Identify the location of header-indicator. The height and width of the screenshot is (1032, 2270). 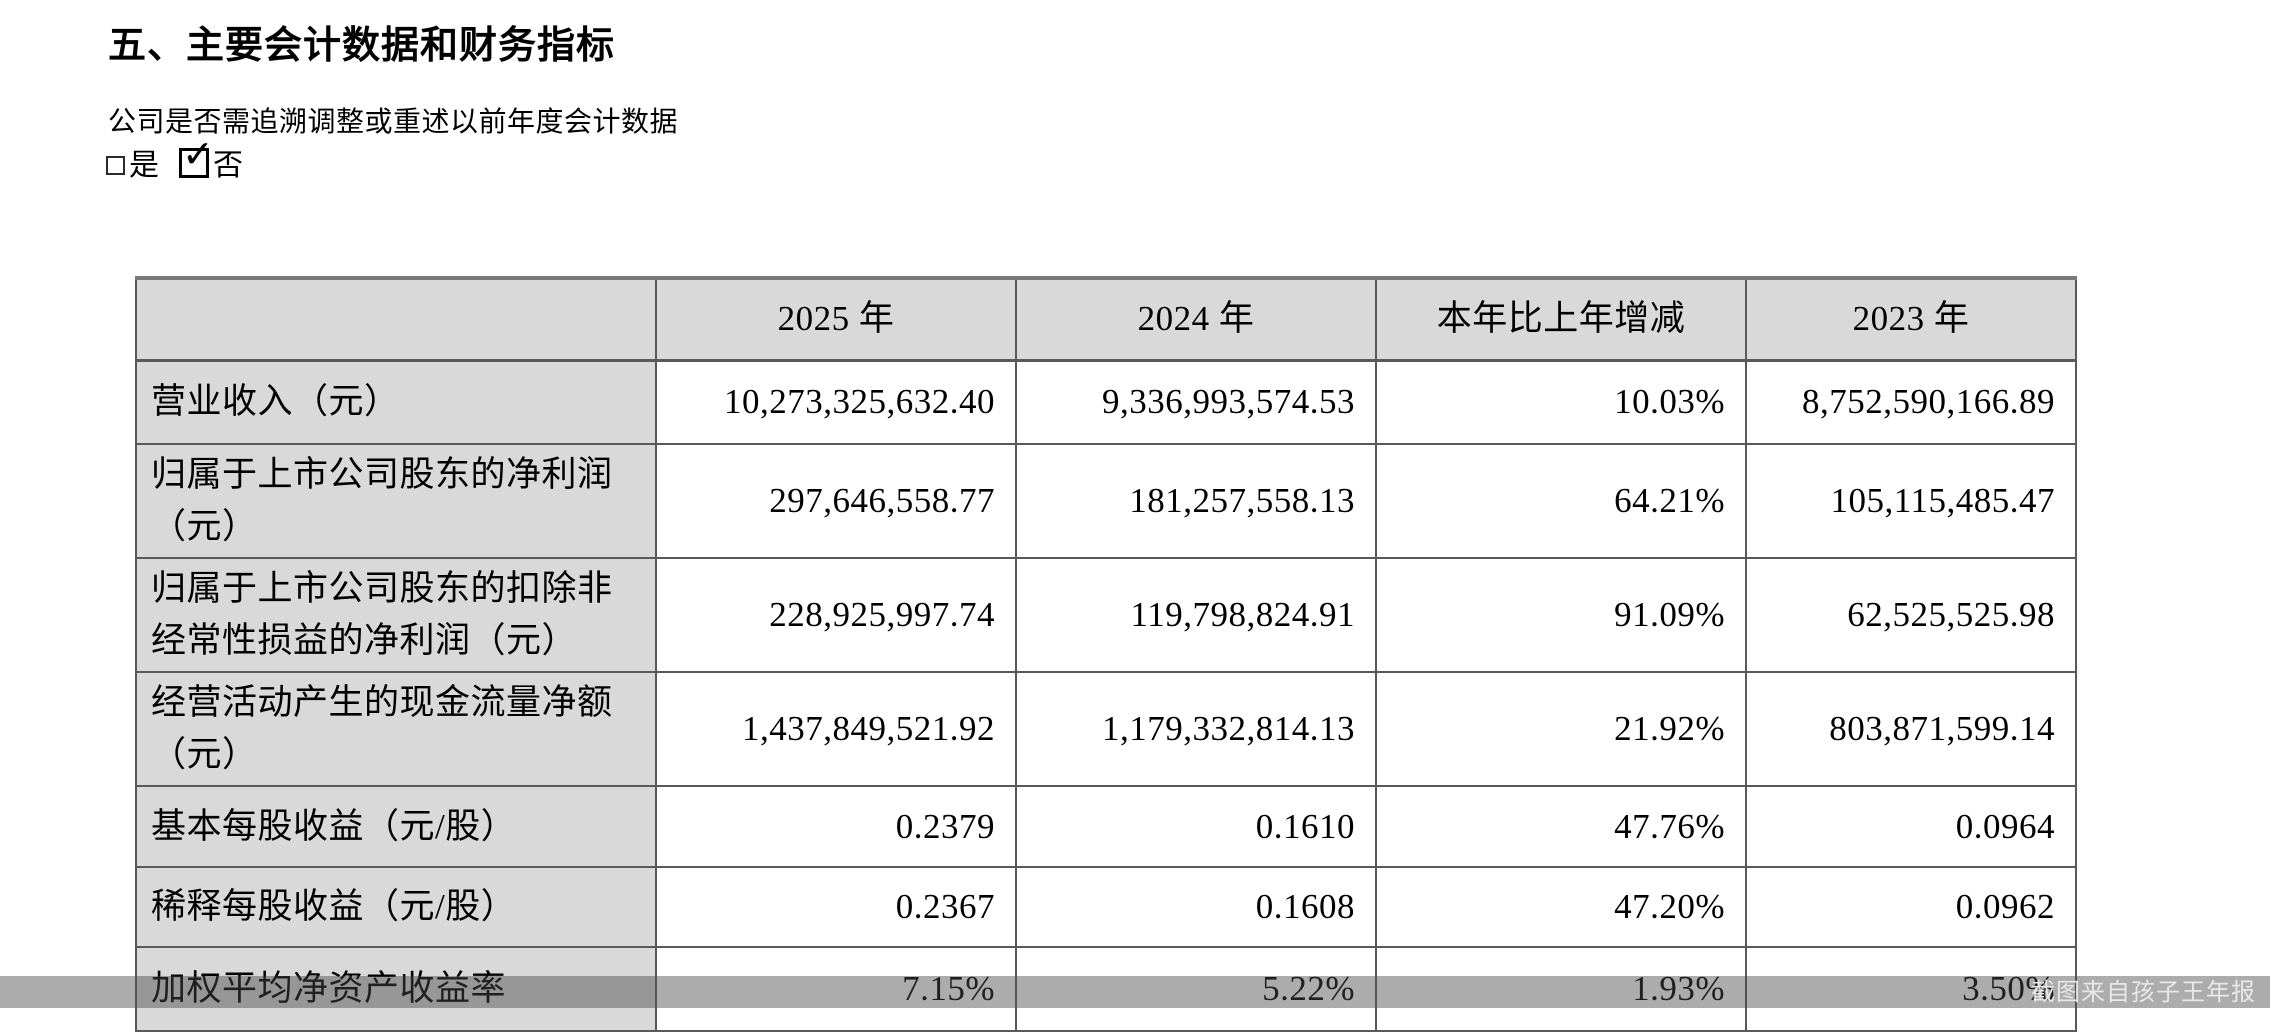
(396, 319).